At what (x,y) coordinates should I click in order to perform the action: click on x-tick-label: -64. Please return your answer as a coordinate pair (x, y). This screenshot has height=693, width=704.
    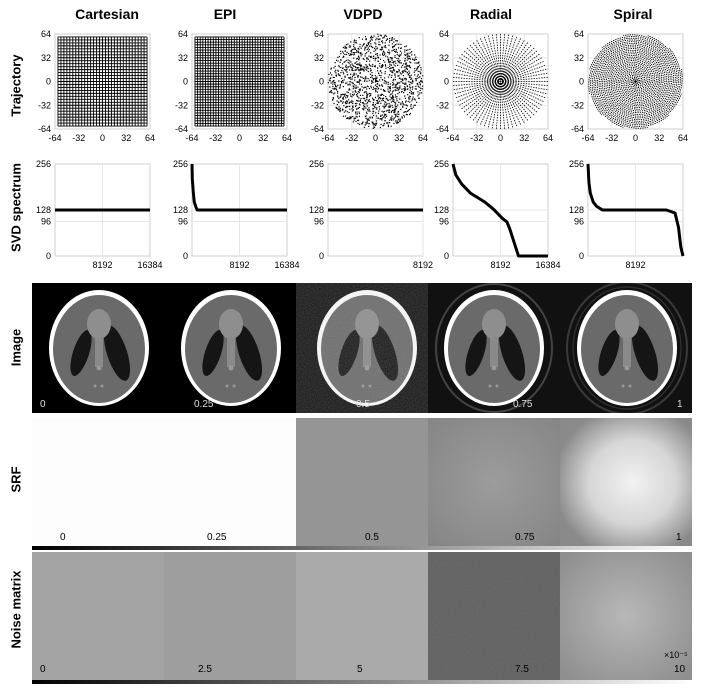
    Looking at the image, I should click on (452, 138).